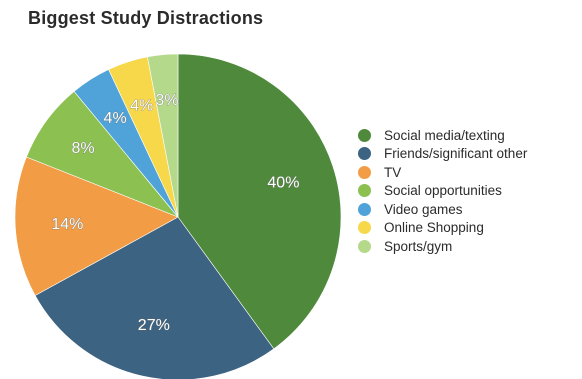  Describe the element at coordinates (96, 226) in the screenshot. I see `pie-slice-tv` at that location.